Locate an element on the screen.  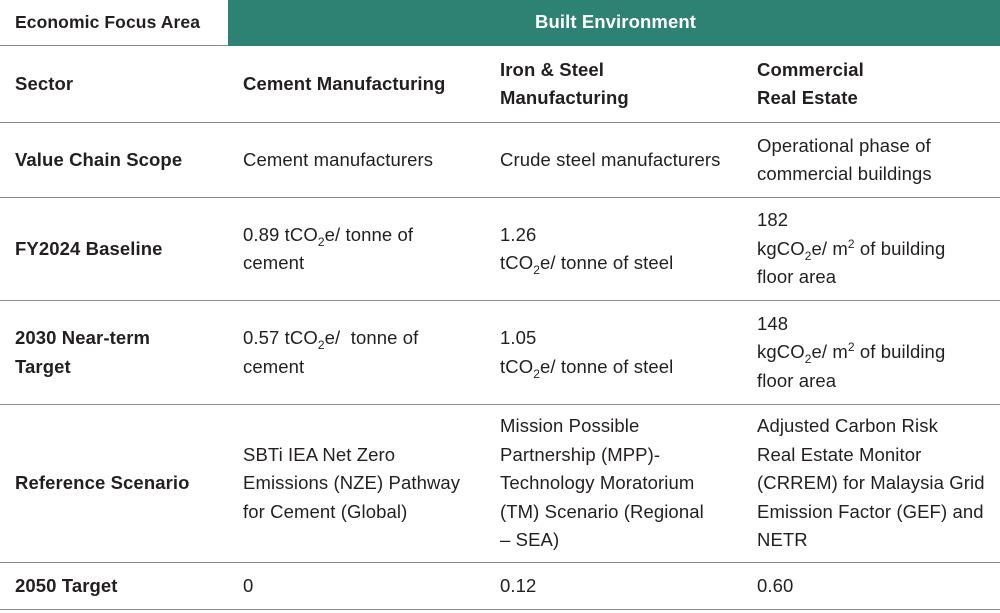
target-2050-cre: 0.60 is located at coordinates (871, 586).